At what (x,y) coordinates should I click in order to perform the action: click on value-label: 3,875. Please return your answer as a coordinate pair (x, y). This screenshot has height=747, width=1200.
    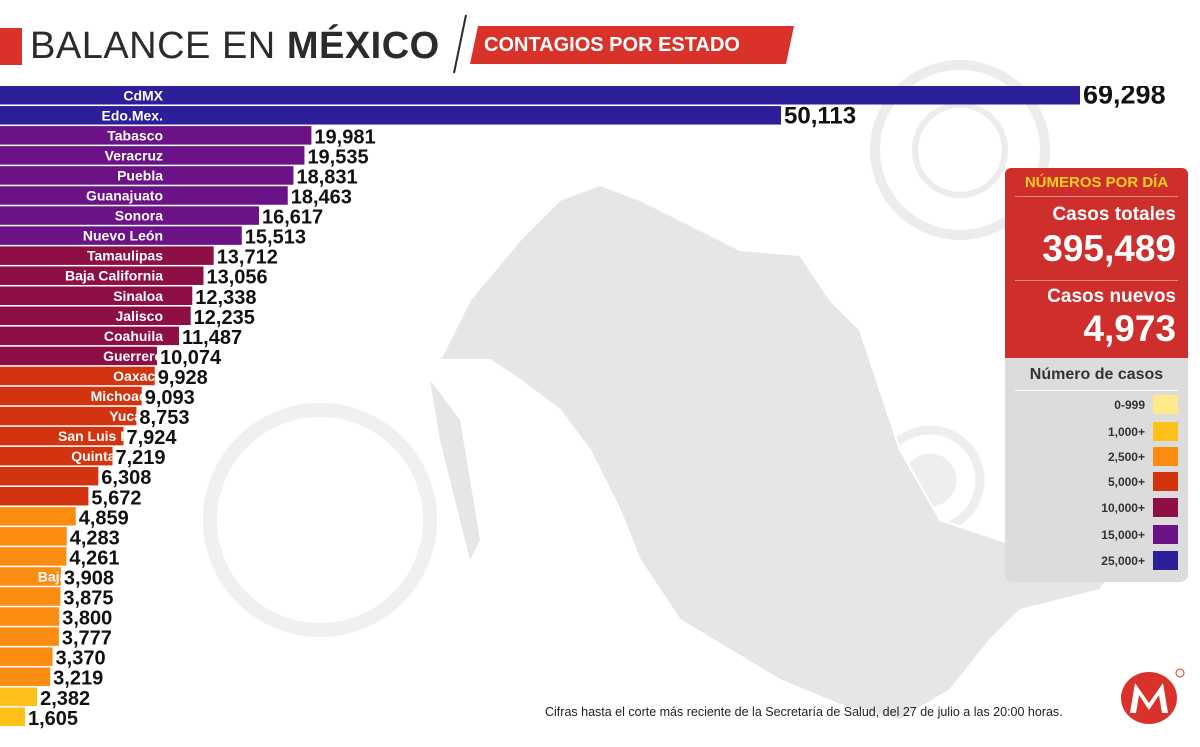
    Looking at the image, I should click on (88, 599).